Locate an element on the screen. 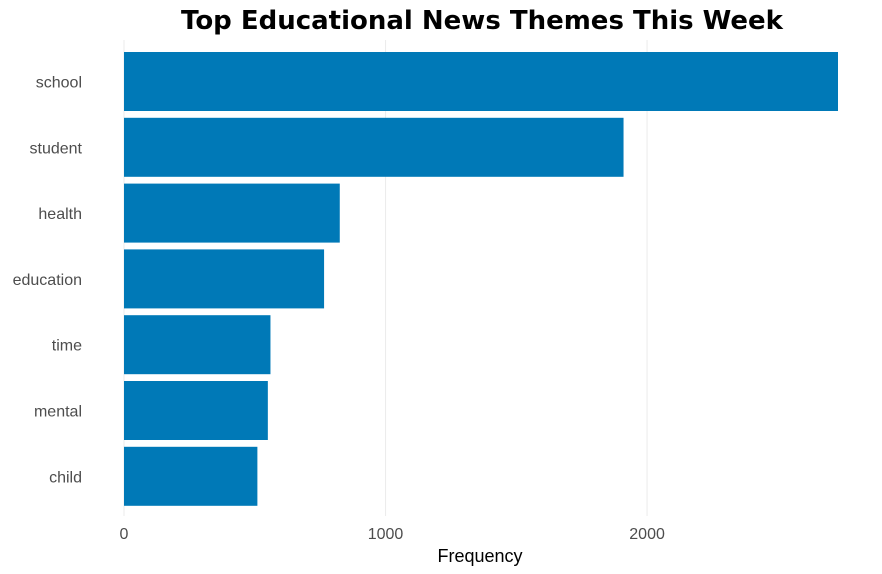 The width and height of the screenshot is (882, 574). x-tick-label: 0 is located at coordinates (124, 534).